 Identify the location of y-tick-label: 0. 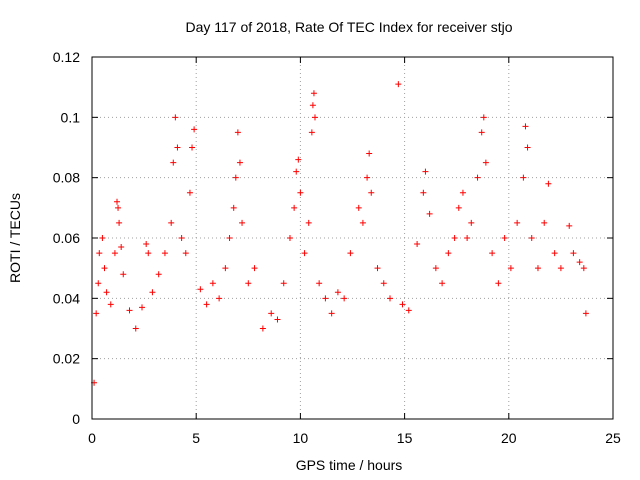
(76, 419).